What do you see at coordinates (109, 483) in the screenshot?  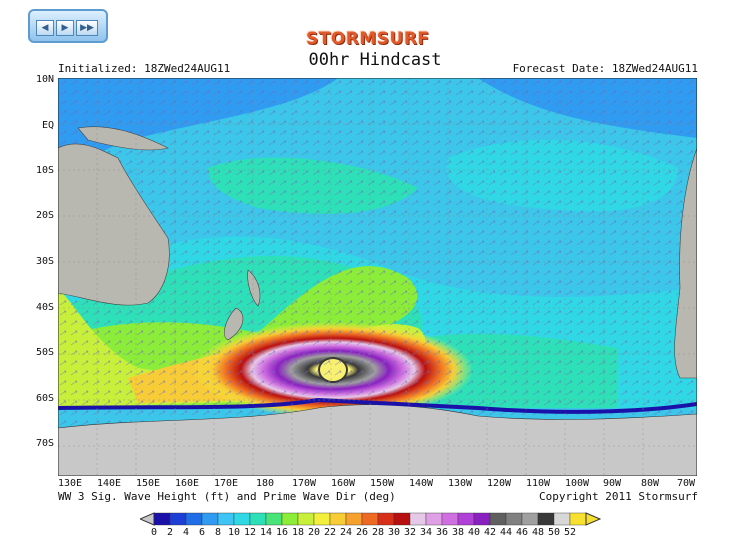 I see `lon-label: 140E` at bounding box center [109, 483].